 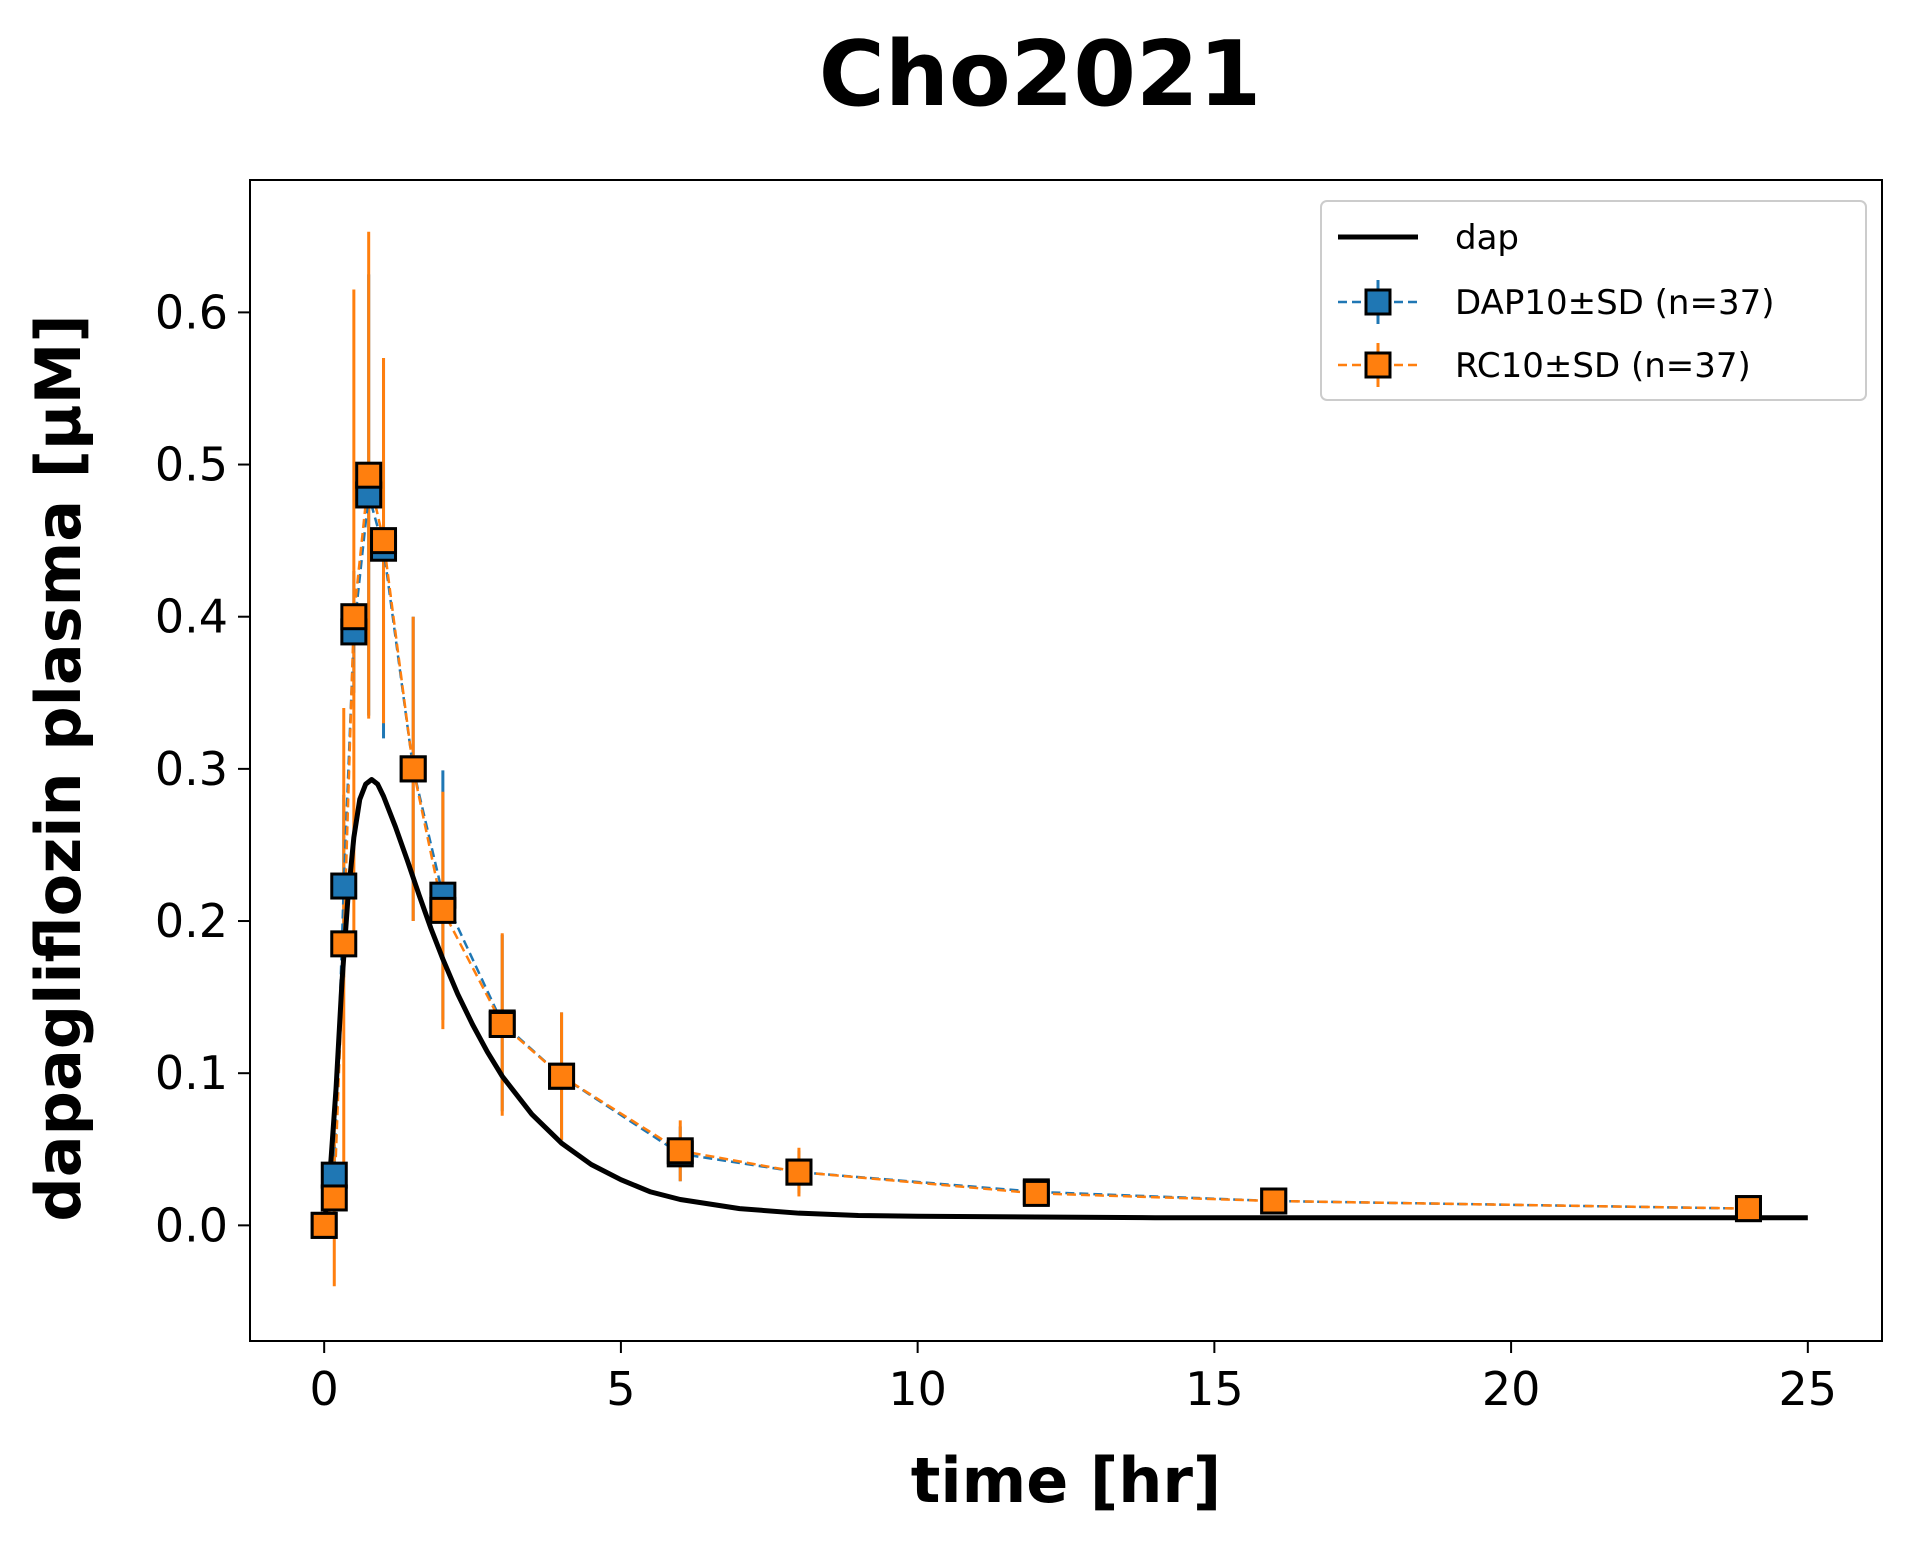 I want to click on y-tick-label: 0.2, so click(x=191, y=921).